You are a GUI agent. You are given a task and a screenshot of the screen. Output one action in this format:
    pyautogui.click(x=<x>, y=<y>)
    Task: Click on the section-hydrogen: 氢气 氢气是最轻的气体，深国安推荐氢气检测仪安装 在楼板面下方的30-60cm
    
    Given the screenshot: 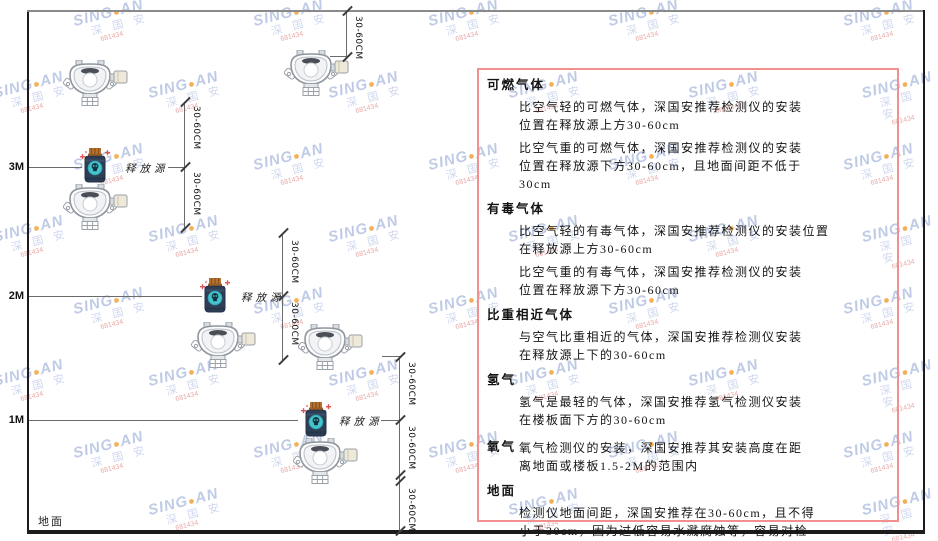 What is the action you would take?
    pyautogui.click(x=688, y=400)
    